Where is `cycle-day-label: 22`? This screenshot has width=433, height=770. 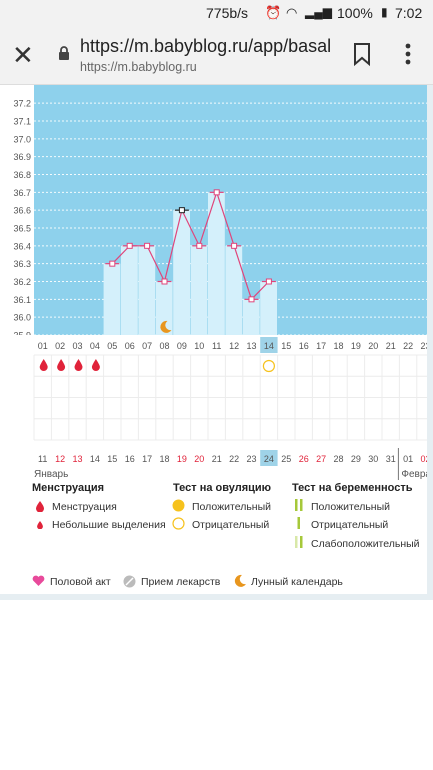 cycle-day-label: 22 is located at coordinates (408, 346).